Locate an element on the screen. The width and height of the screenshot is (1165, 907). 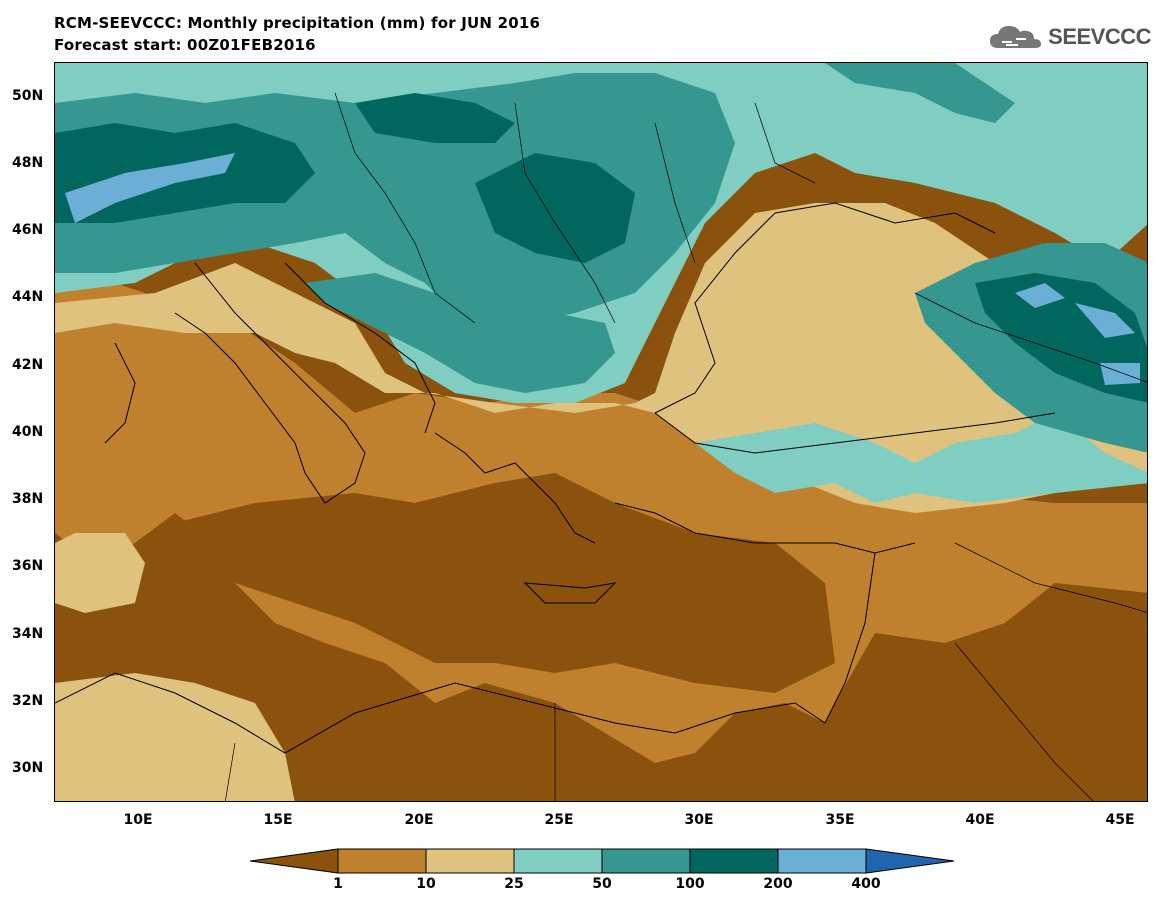
colorbar-label: 1 is located at coordinates (338, 884).